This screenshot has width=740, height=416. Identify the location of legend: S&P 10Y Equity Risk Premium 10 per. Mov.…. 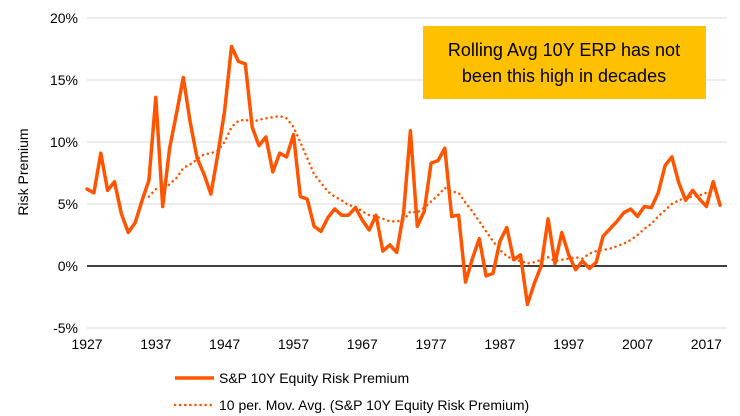
(351, 391).